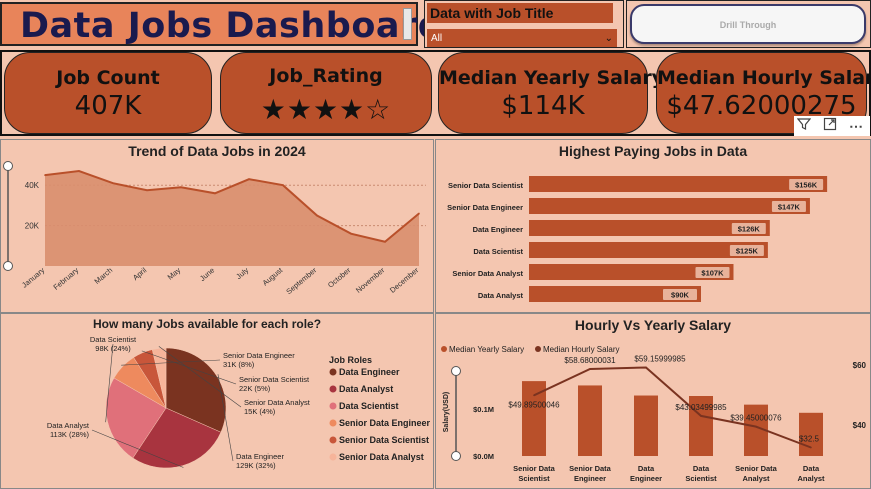 The height and width of the screenshot is (489, 871). What do you see at coordinates (811, 468) in the screenshot?
I see `combo-x-tick-label: Data` at bounding box center [811, 468].